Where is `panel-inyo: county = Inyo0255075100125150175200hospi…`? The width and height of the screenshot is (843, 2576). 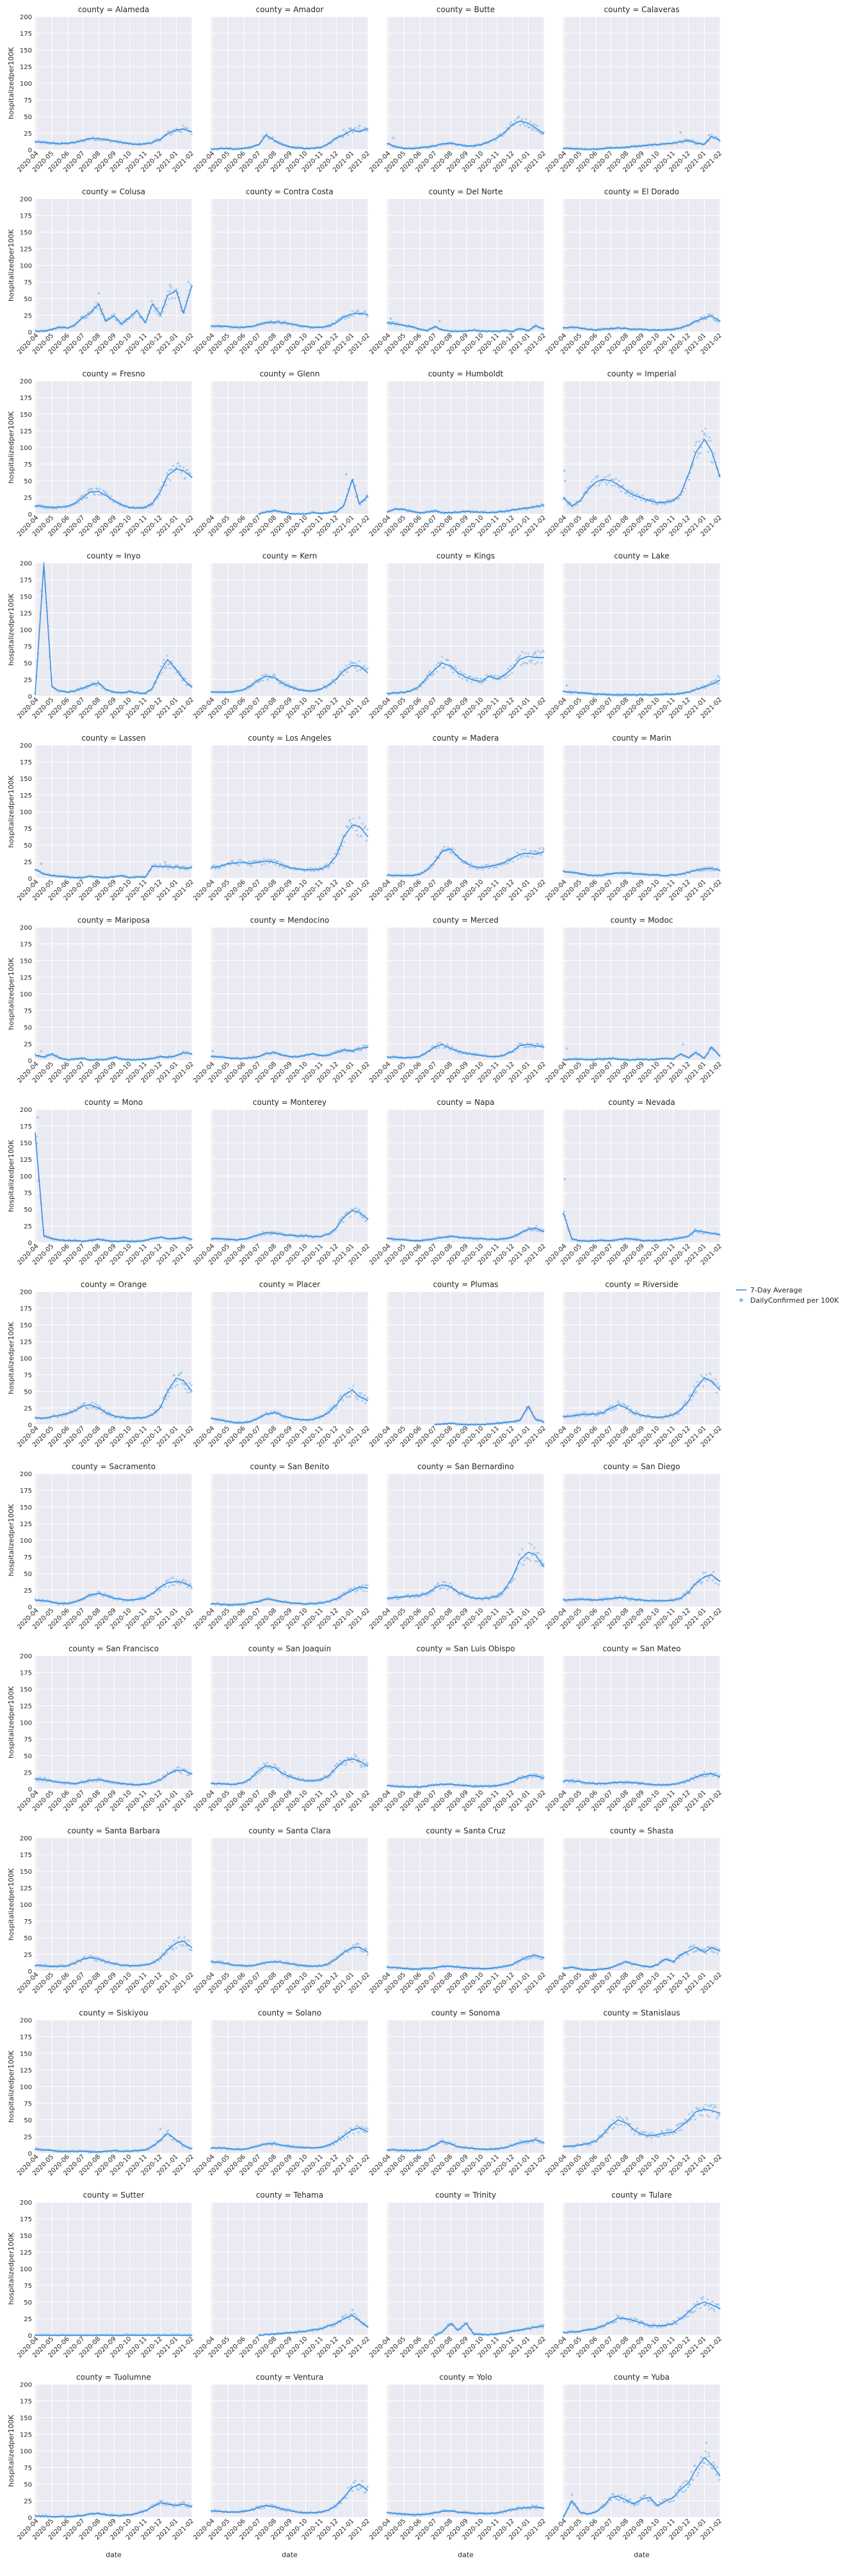 panel-inyo: county = Inyo0255075100125150175200hospi… is located at coordinates (101, 636).